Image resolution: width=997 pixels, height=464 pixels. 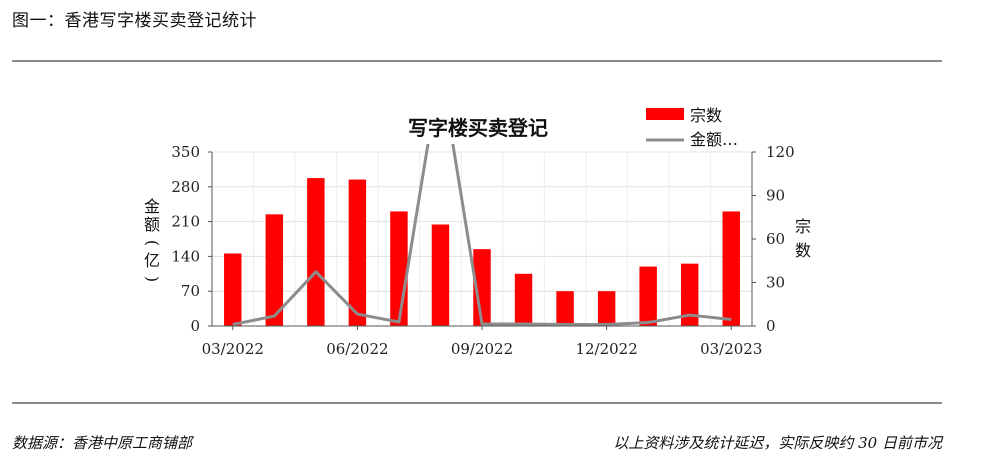 I want to click on y-right-tick-labels: 0 30 60 90 120, so click(x=780, y=239).